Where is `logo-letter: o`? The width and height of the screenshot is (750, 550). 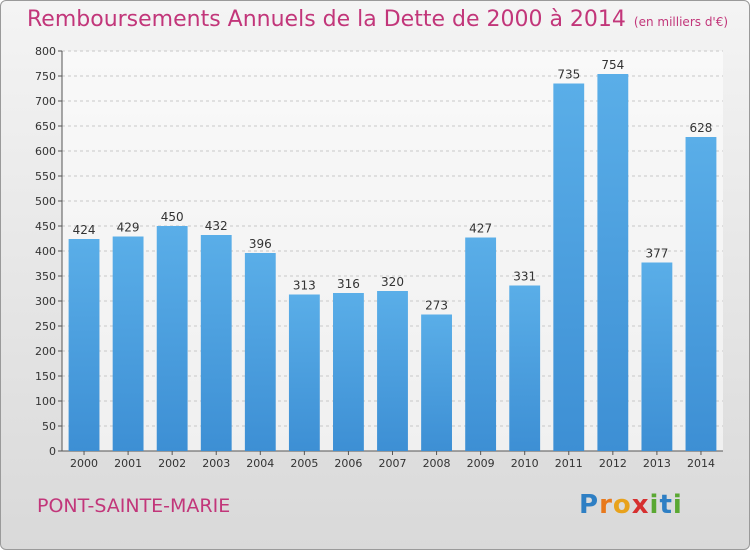 logo-letter: o is located at coordinates (622, 505).